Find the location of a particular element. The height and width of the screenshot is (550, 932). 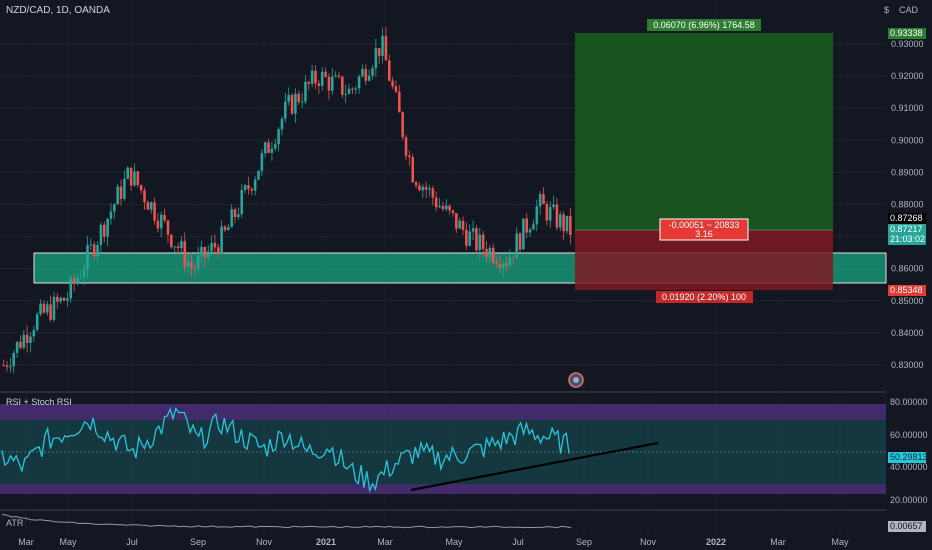

current-price-badge: 0.87268 is located at coordinates (907, 218).